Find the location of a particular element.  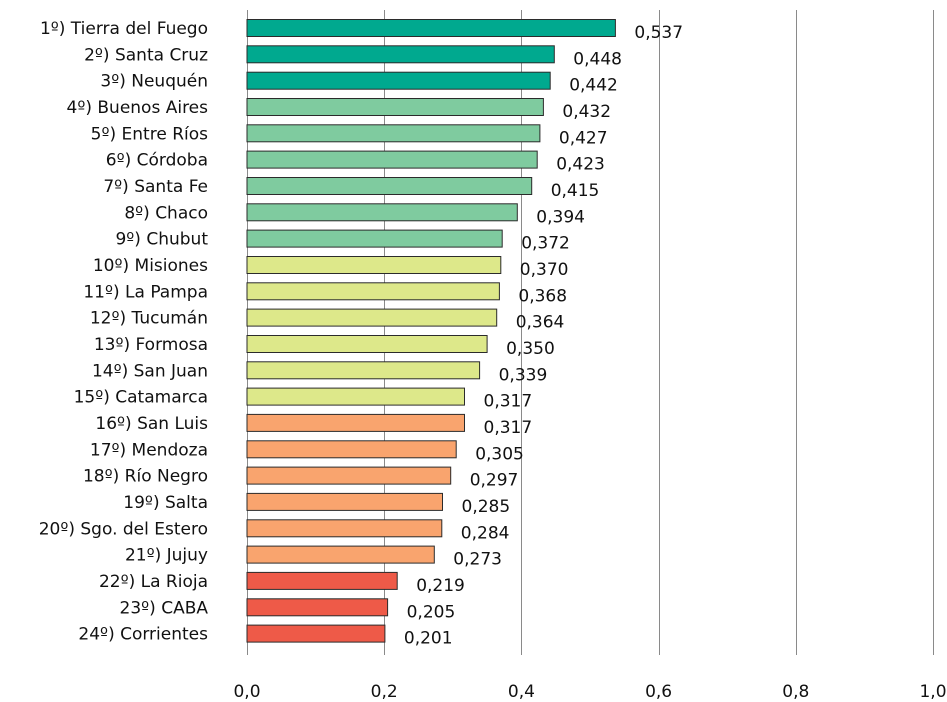

data-label: 0,285 is located at coordinates (486, 507).